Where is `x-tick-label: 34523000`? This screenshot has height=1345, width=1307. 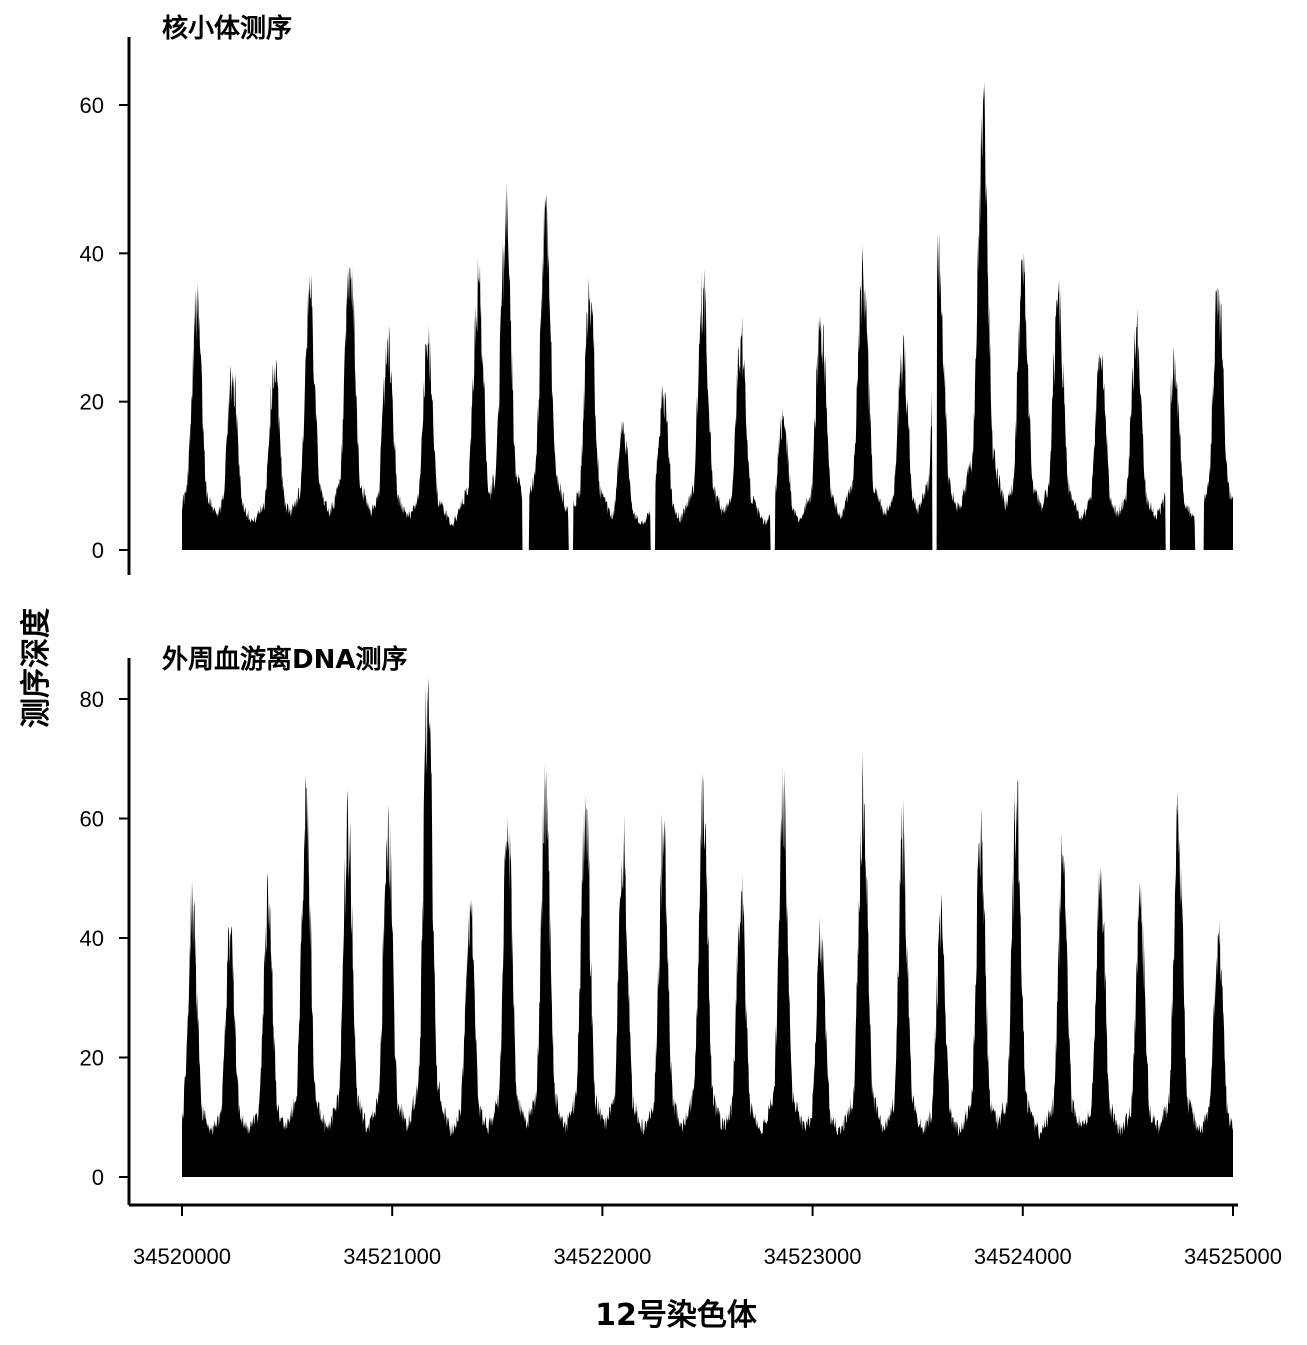 x-tick-label: 34523000 is located at coordinates (813, 1256).